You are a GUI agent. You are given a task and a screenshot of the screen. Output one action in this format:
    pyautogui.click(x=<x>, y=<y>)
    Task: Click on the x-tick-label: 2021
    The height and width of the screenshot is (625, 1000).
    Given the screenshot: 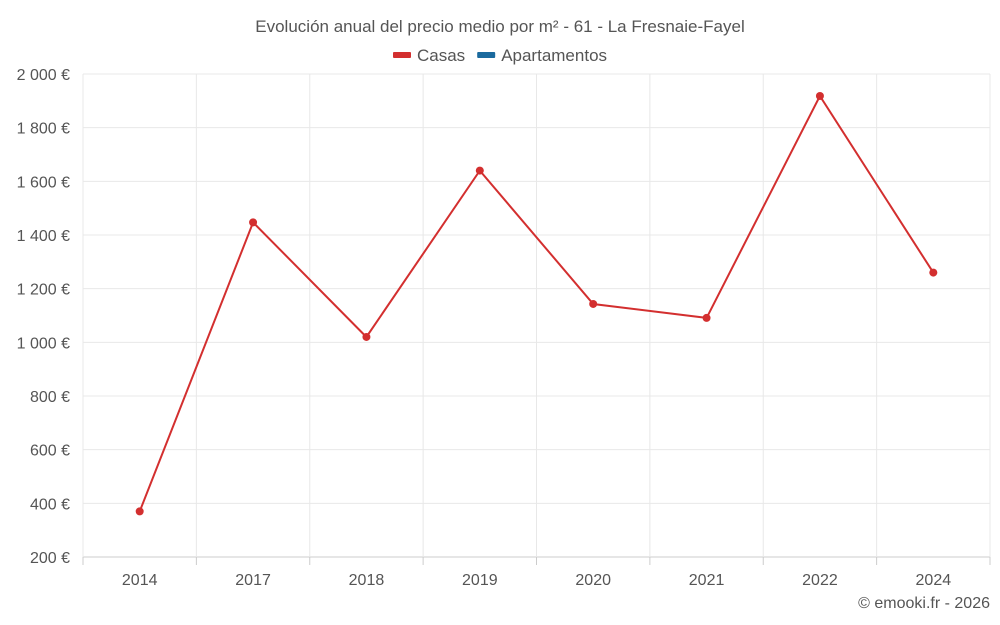 What is the action you would take?
    pyautogui.click(x=707, y=580)
    